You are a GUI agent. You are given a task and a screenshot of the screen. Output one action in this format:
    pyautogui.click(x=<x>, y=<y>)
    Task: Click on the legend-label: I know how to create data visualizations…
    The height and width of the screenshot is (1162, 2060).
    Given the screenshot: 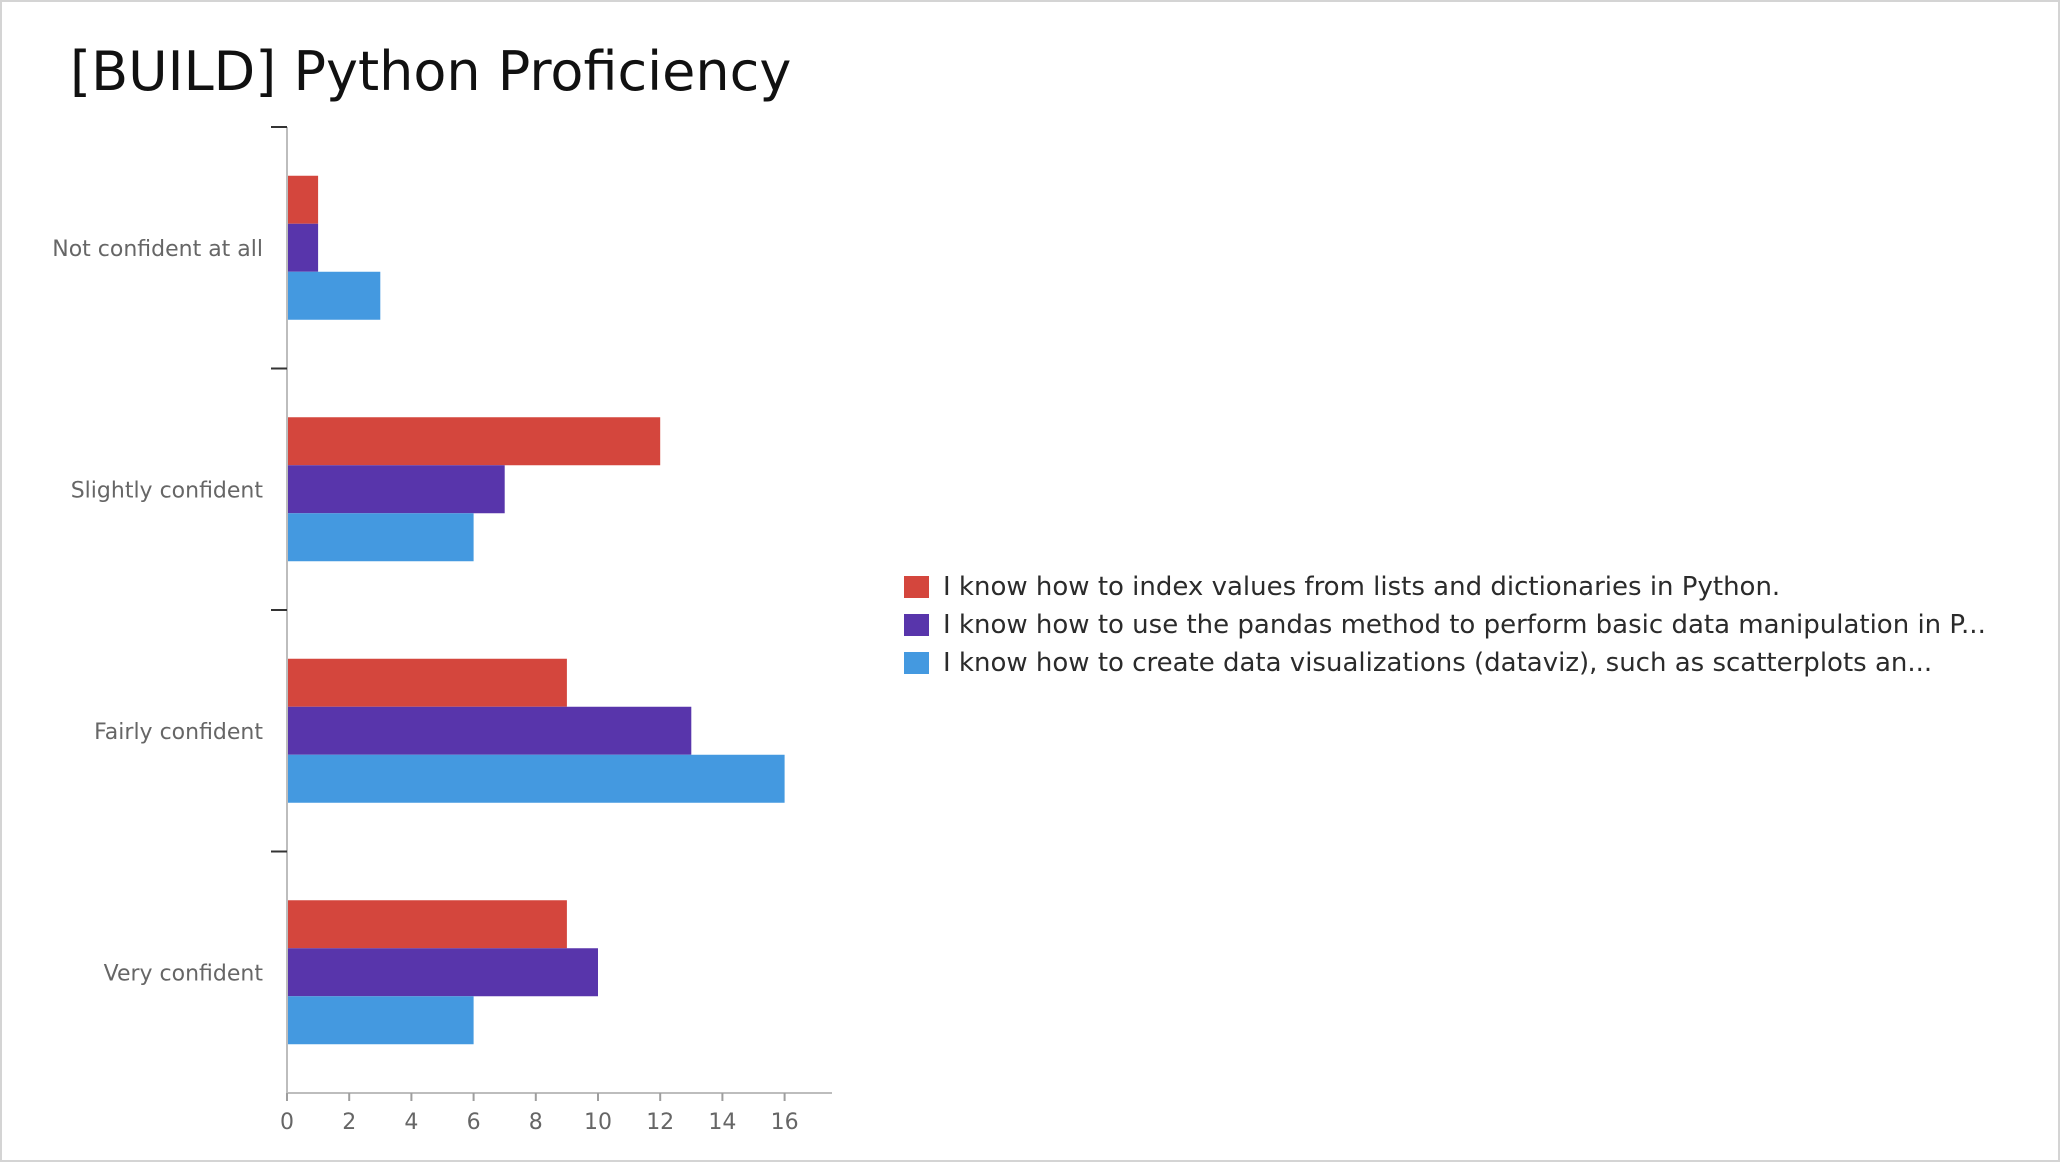 What is the action you would take?
    pyautogui.click(x=1438, y=663)
    